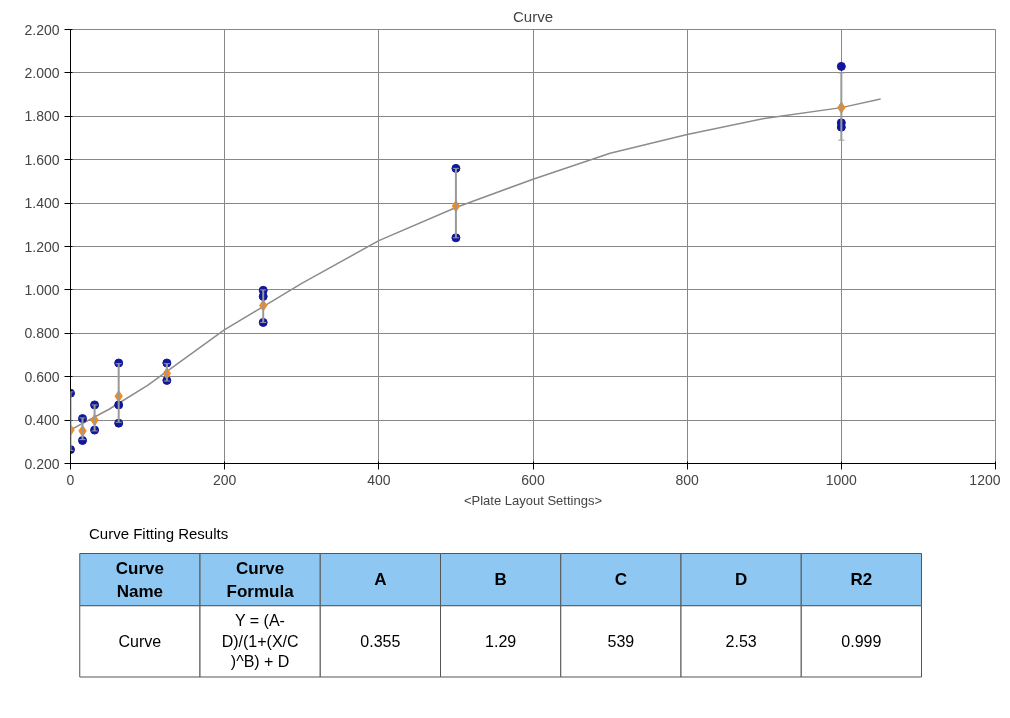 This screenshot has height=718, width=1010. I want to click on y-tick-label: 1.800, so click(42, 116).